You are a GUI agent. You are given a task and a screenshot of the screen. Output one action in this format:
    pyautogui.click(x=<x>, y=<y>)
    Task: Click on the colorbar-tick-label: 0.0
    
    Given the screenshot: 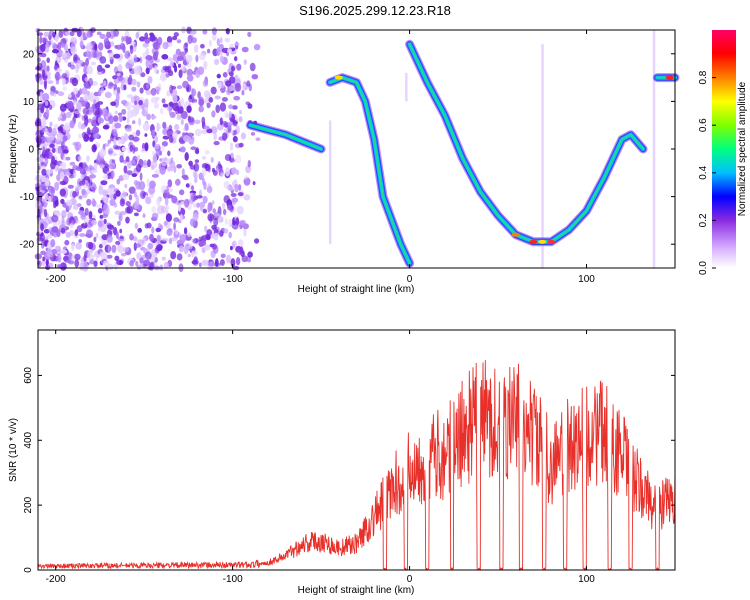 What is the action you would take?
    pyautogui.click(x=703, y=268)
    